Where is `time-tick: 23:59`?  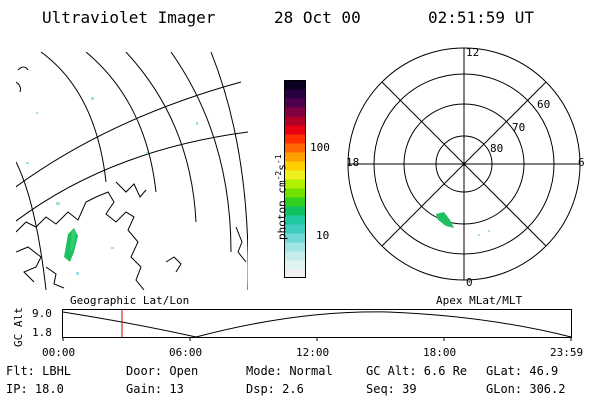 time-tick: 23:59 is located at coordinates (567, 352).